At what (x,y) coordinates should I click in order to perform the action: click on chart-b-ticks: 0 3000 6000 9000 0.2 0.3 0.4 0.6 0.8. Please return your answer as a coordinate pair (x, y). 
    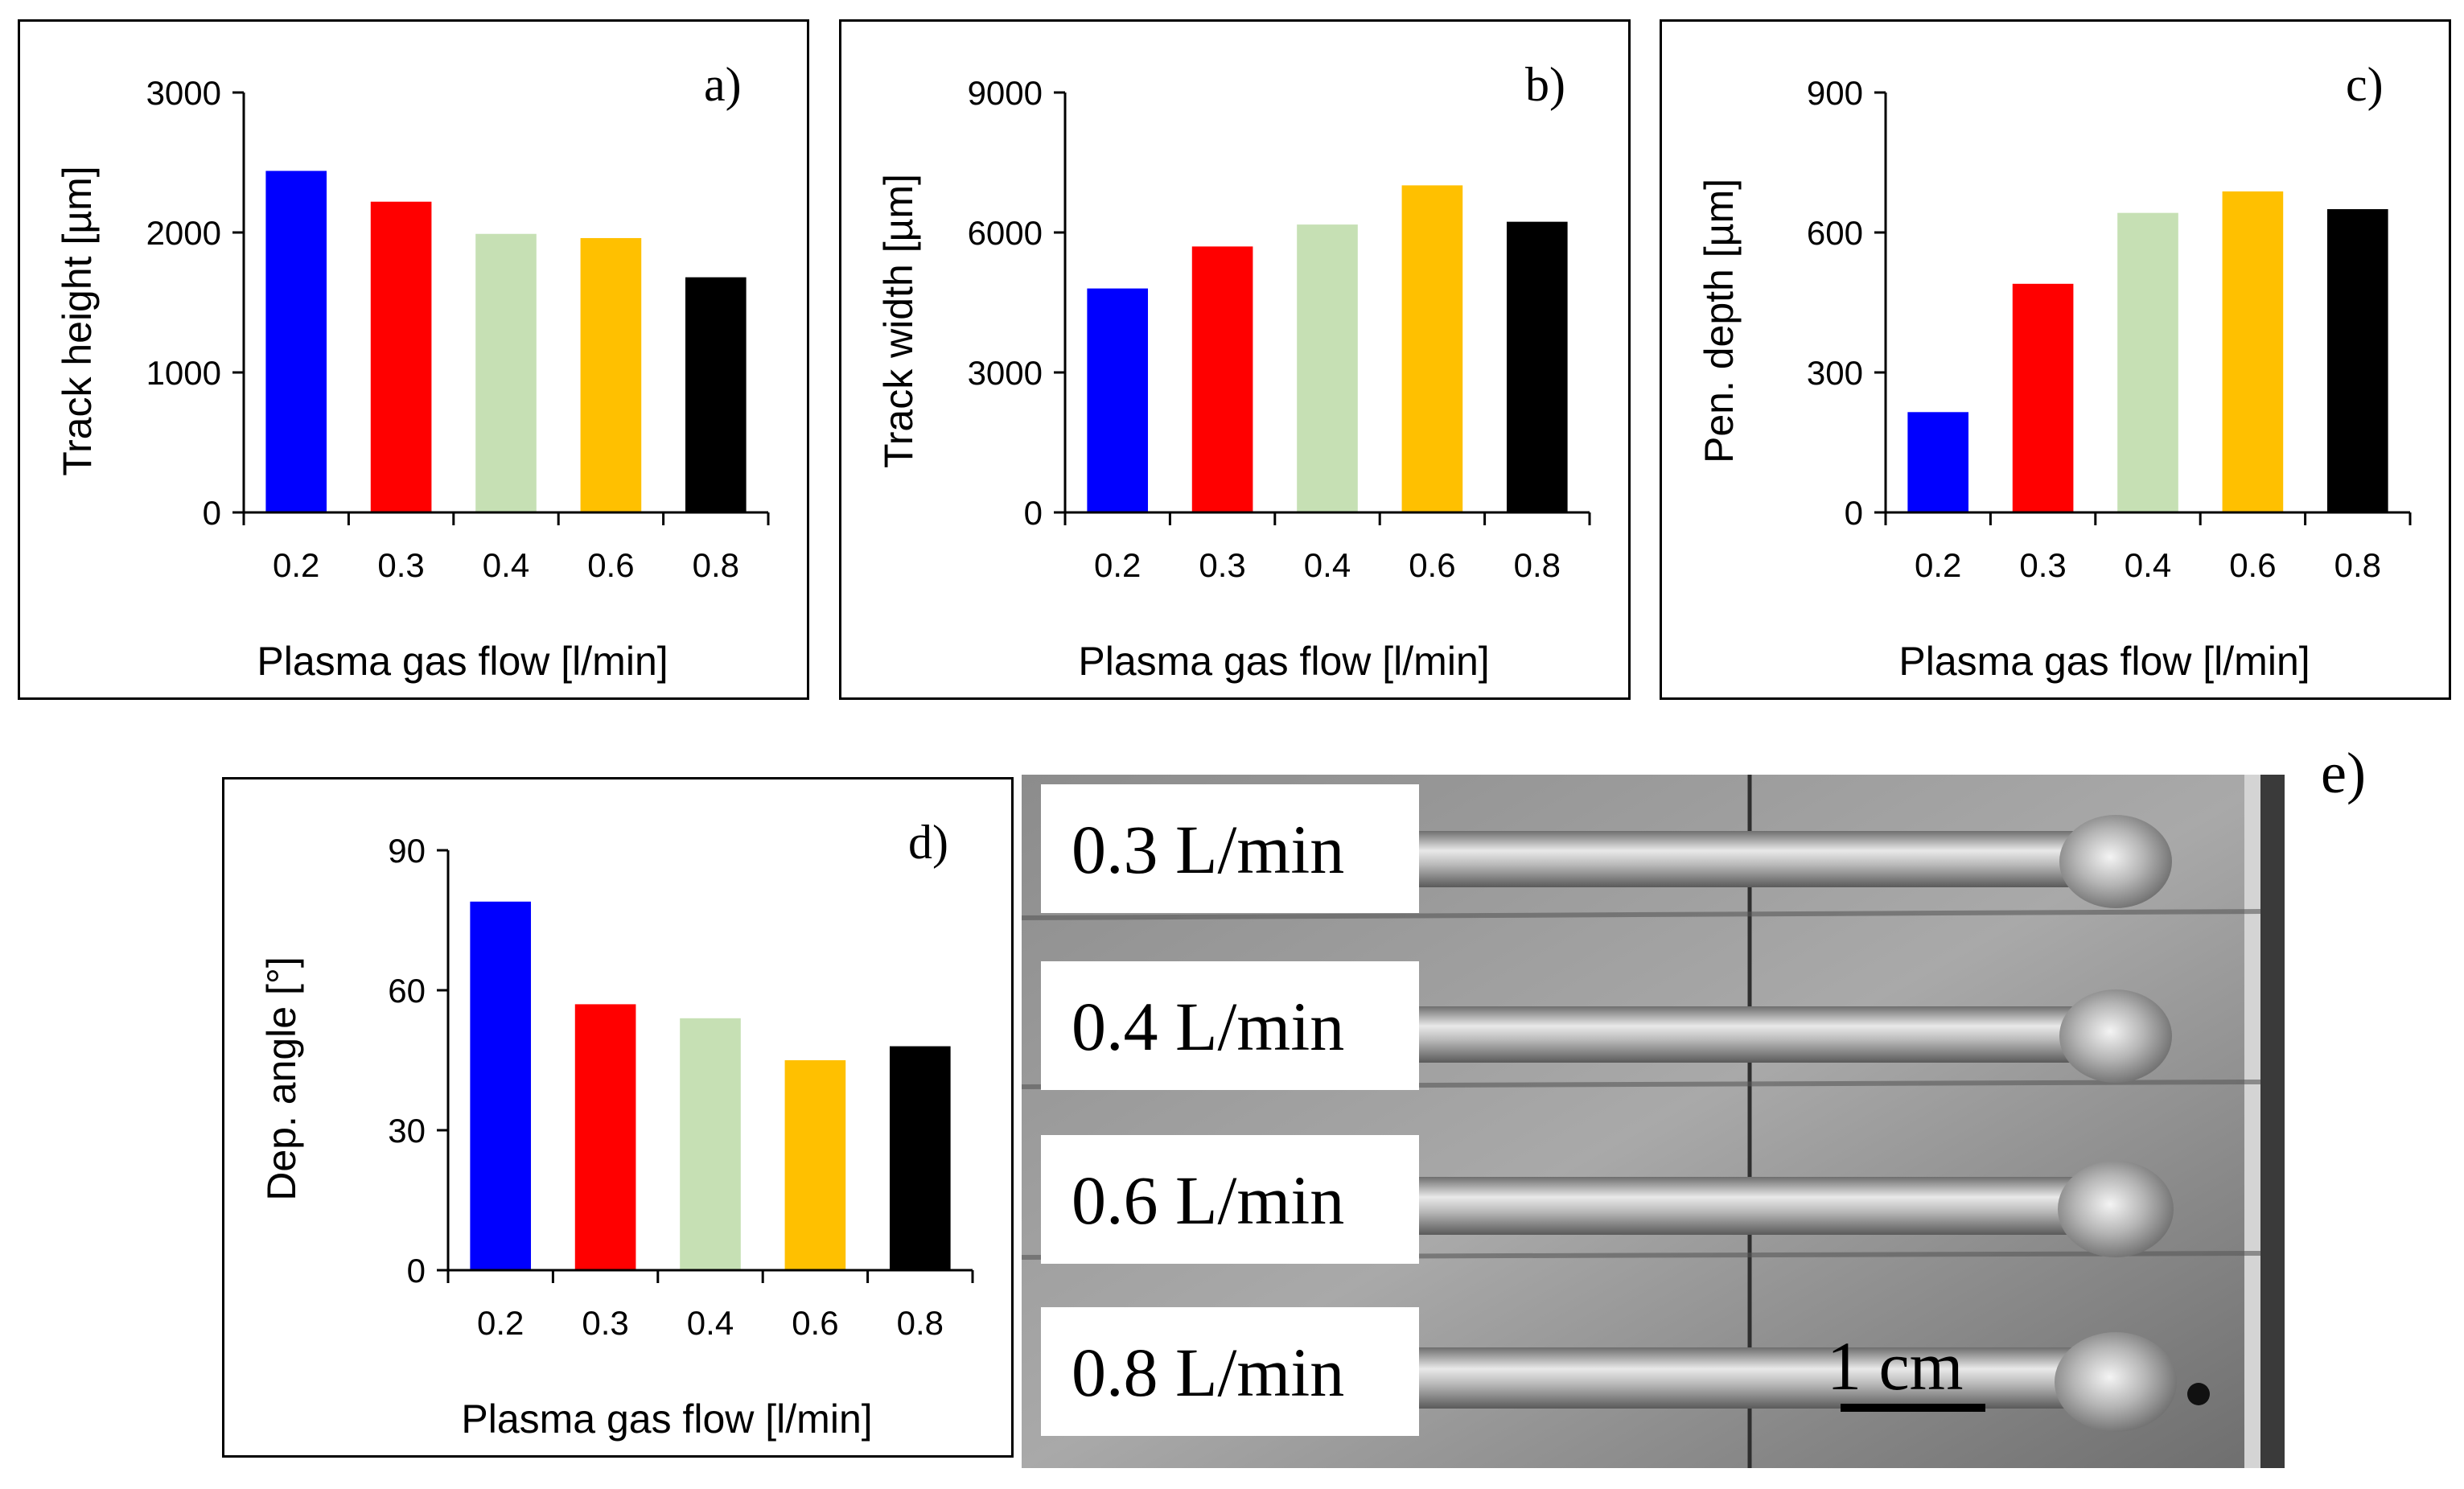
    Looking at the image, I should click on (1279, 329).